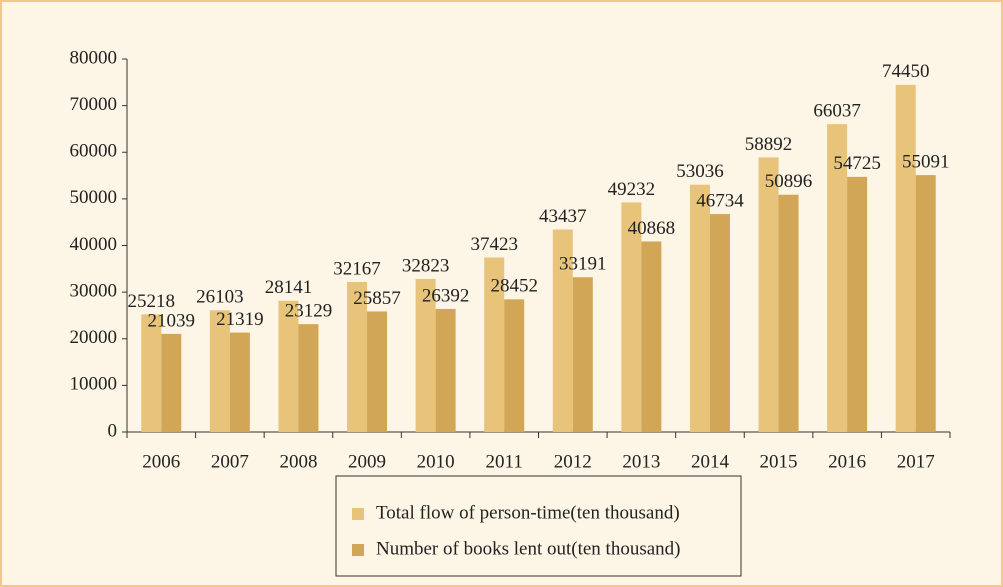  I want to click on x-tick-label: 2008, so click(298, 461).